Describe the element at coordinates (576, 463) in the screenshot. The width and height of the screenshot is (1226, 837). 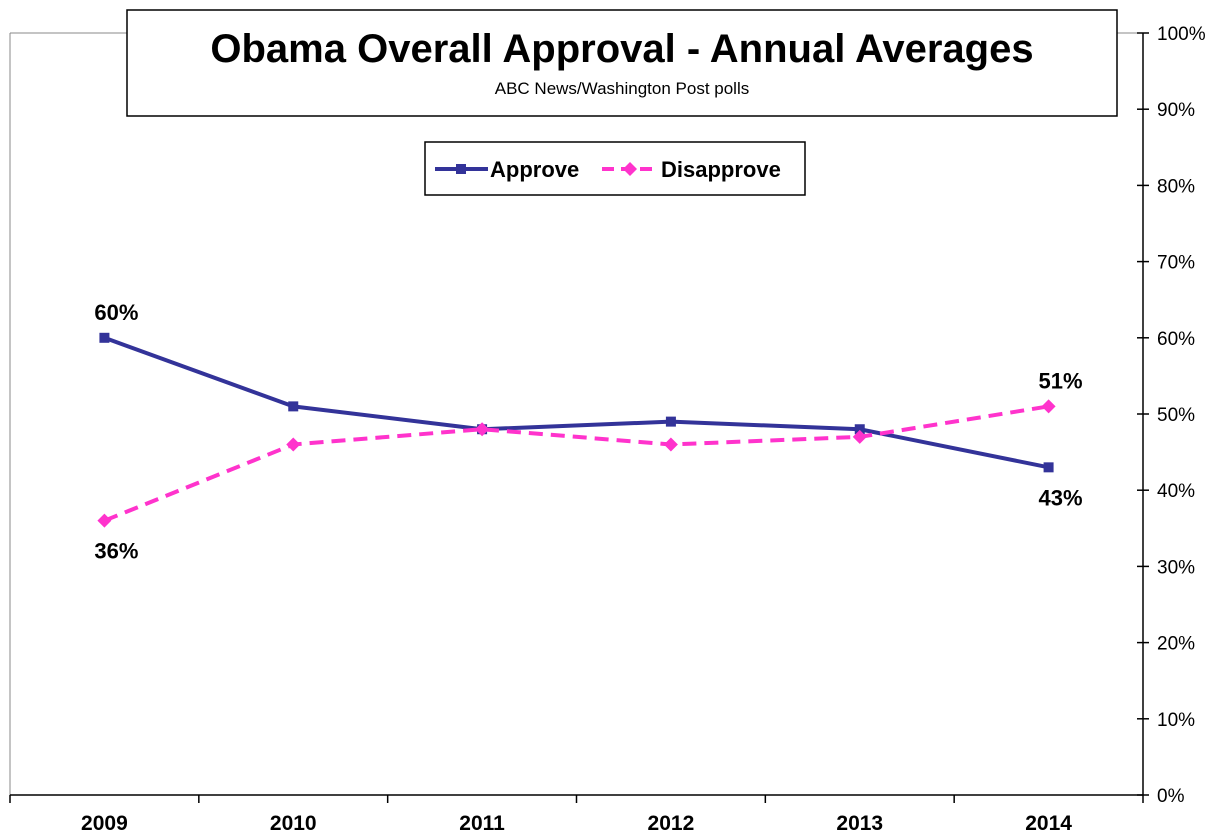
I see `series-line-disapprove` at that location.